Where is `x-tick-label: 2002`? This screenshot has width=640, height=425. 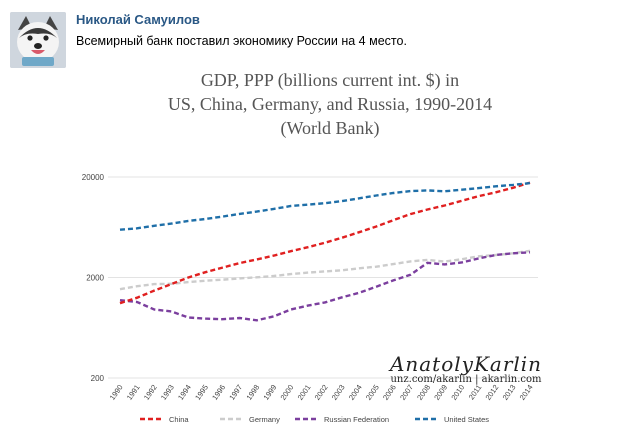
x-tick-label: 2002 is located at coordinates (321, 392).